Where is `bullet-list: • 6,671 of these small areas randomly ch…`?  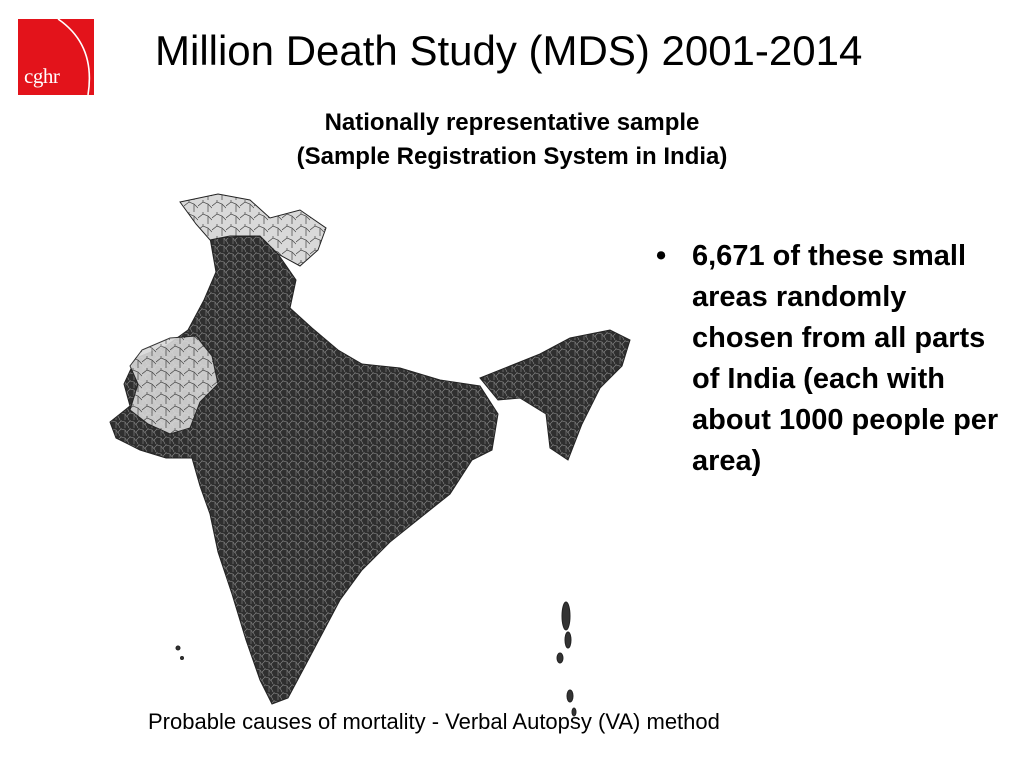 bullet-list: • 6,671 of these small areas randomly ch… is located at coordinates (830, 359).